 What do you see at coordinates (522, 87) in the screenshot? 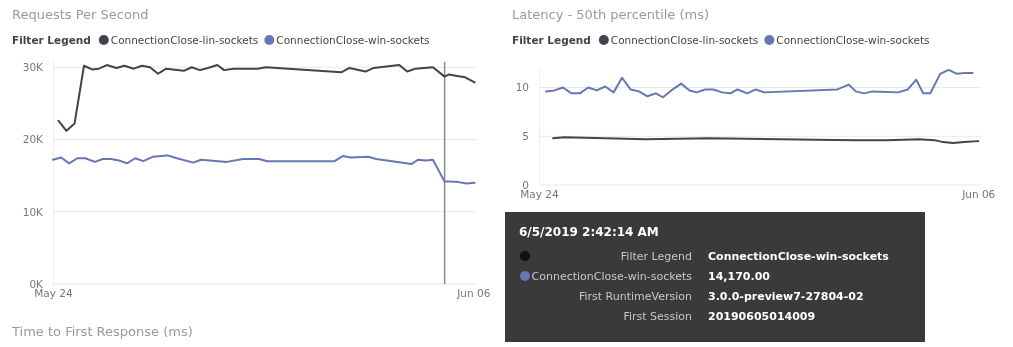
I see `y-tick-label: 10` at bounding box center [522, 87].